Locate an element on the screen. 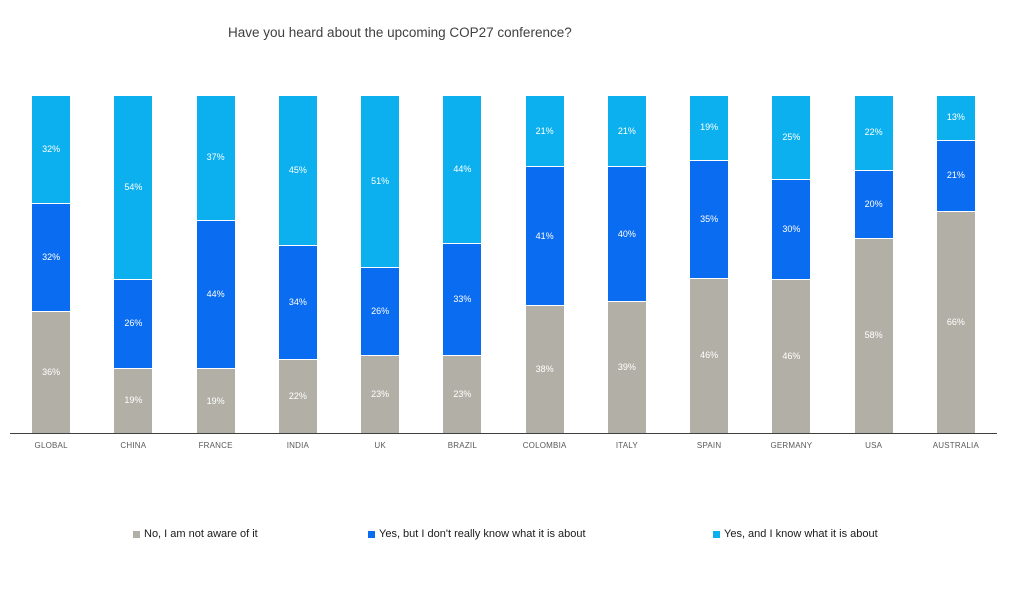  bar-slot-colombia: 21% 41% 38% is located at coordinates (545, 264).